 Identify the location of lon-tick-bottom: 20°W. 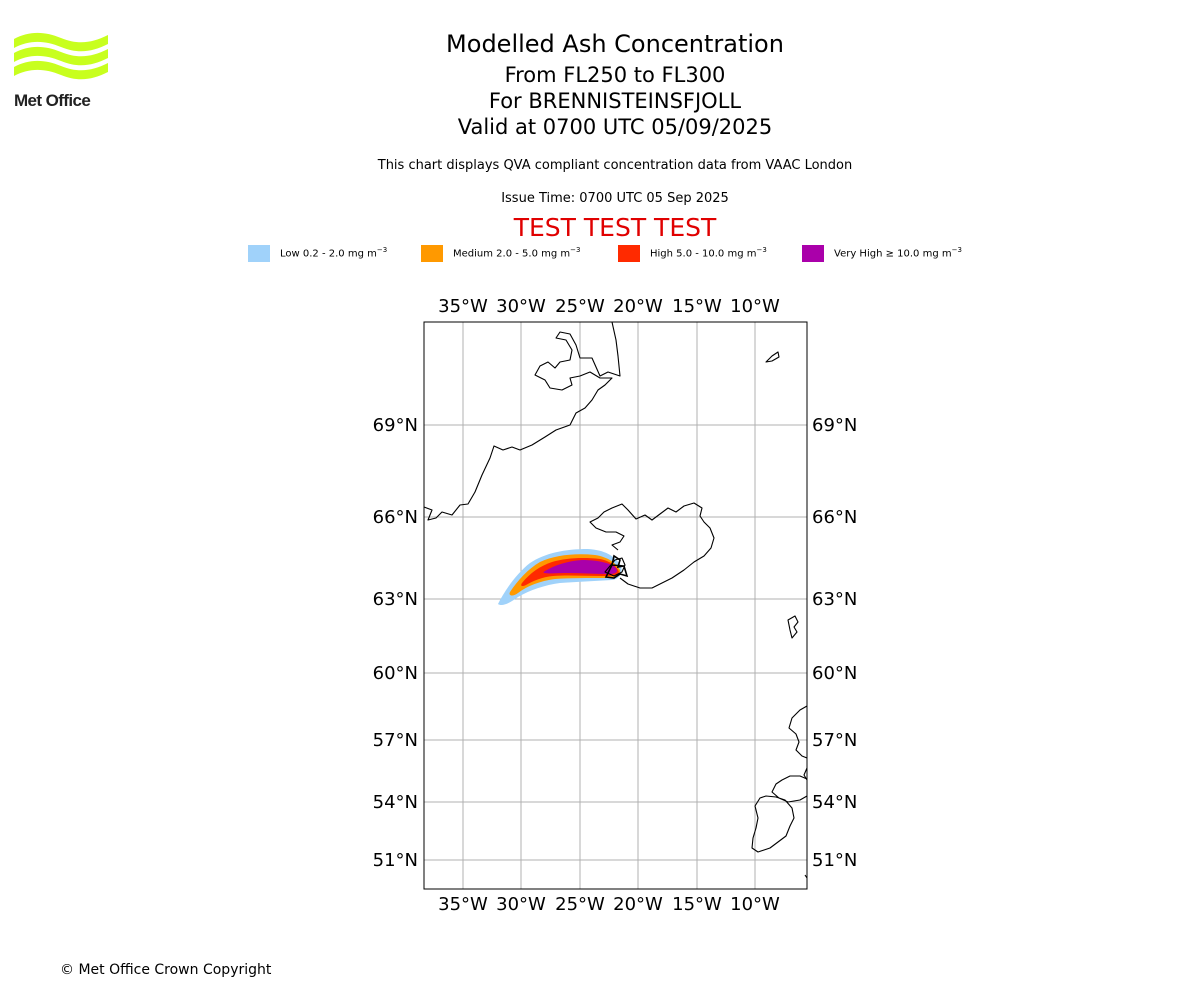
(638, 904).